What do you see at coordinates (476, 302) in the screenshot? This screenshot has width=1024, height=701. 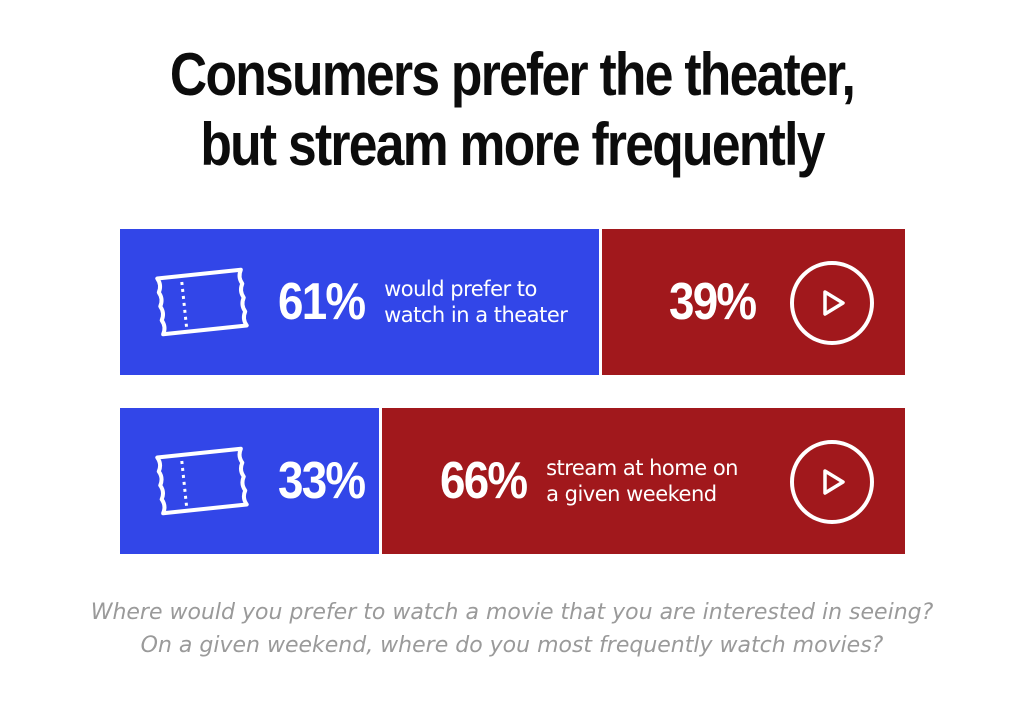 I see `theater-1-description: would prefer to watch in a theater` at bounding box center [476, 302].